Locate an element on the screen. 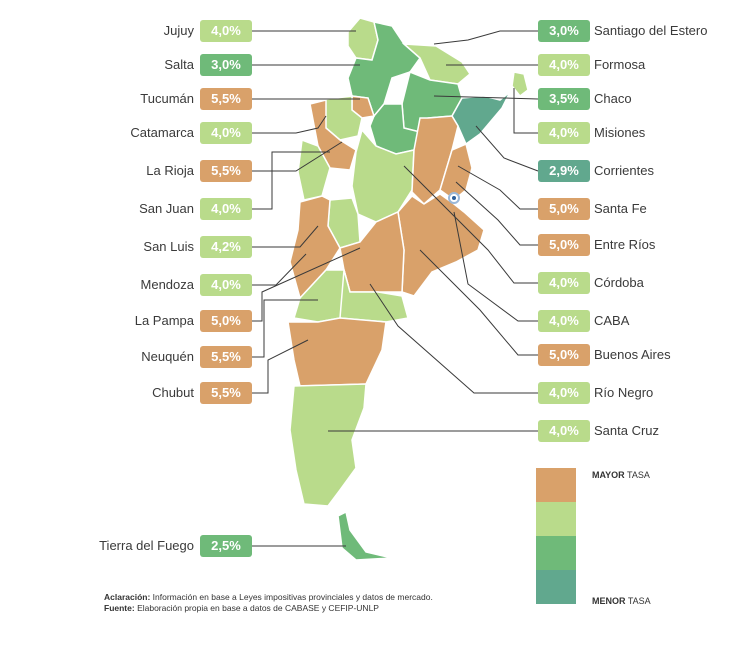 This screenshot has height=661, width=730. rate-badge-mendoza: 4,0% is located at coordinates (226, 285).